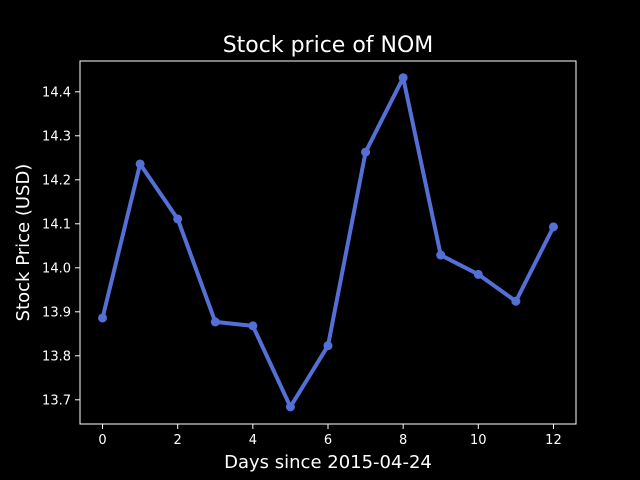  What do you see at coordinates (553, 440) in the screenshot?
I see `x-tick-label: 12` at bounding box center [553, 440].